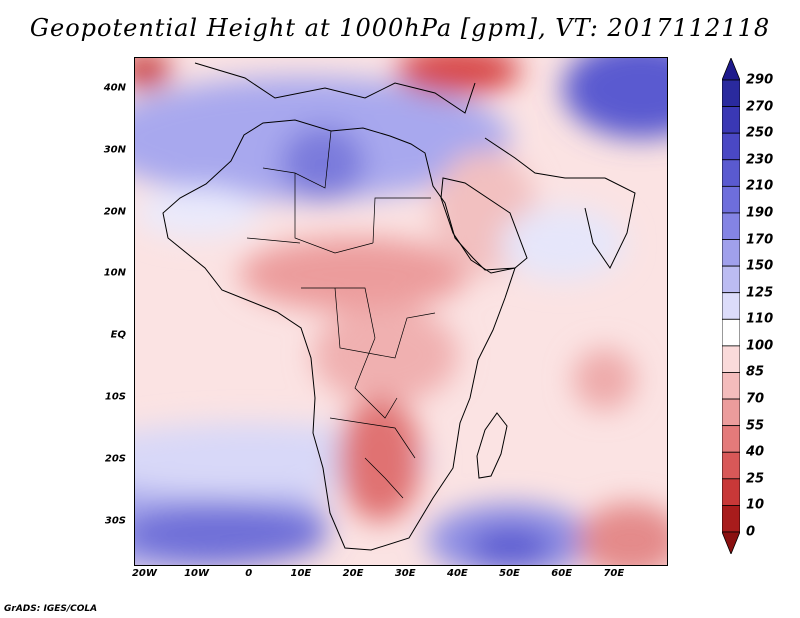  Describe the element at coordinates (760, 319) in the screenshot. I see `colorbar-tick-label: 110` at that location.